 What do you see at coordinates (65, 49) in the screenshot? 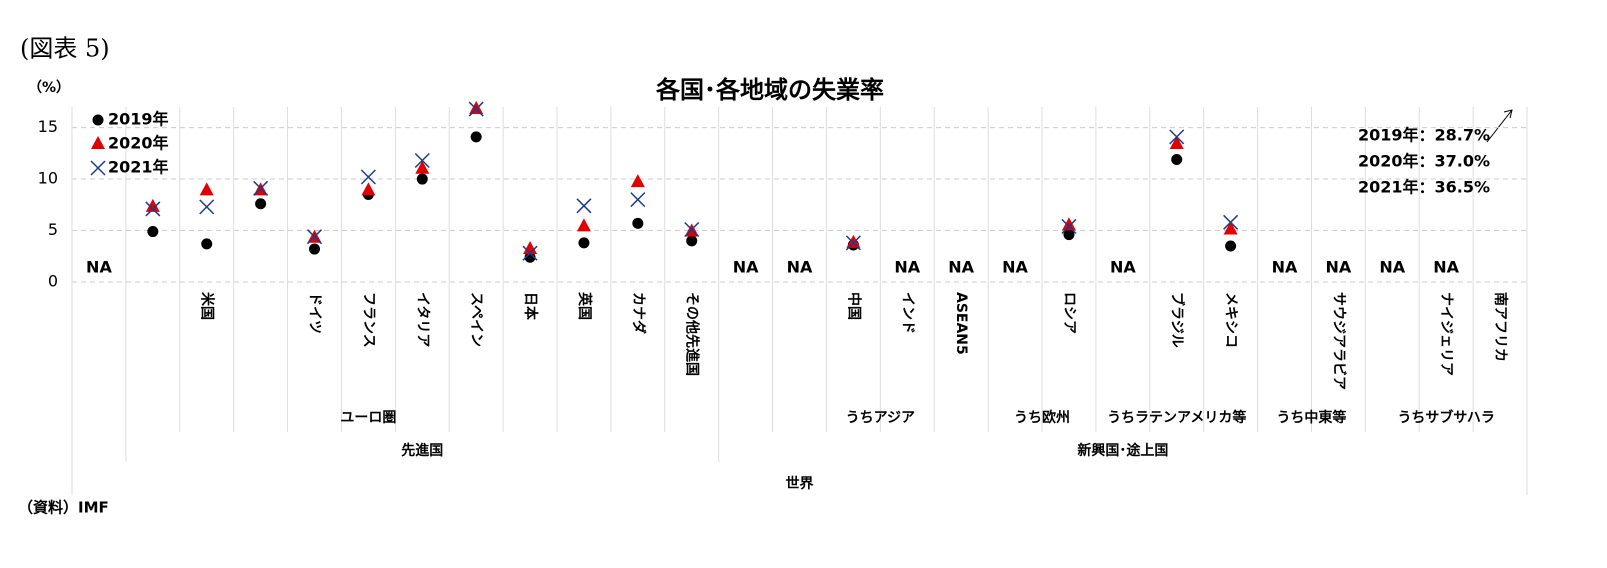
I see `figure-label: (図表 5)` at bounding box center [65, 49].